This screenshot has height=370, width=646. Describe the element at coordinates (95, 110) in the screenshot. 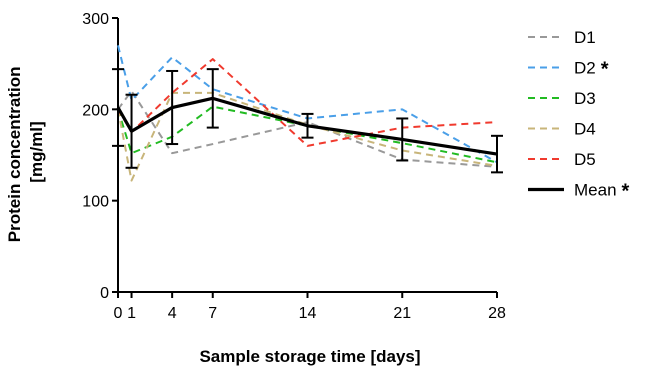

I see `y-tick-label: 200` at that location.